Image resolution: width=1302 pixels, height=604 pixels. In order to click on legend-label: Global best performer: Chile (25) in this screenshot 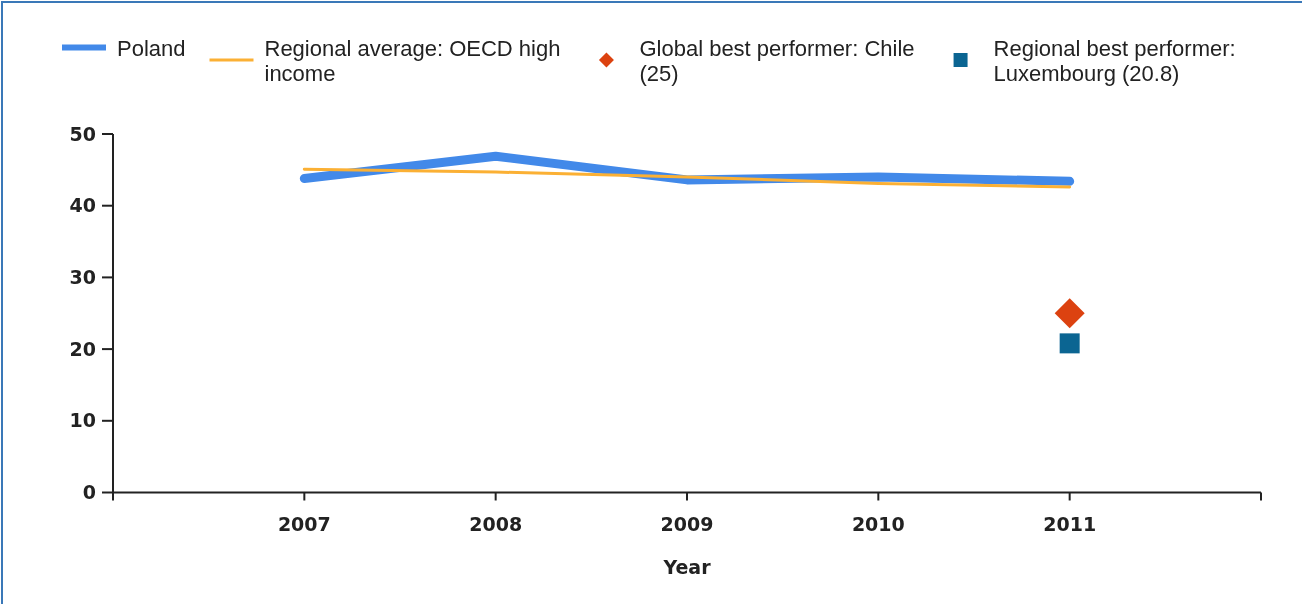, I will do `click(777, 61)`.